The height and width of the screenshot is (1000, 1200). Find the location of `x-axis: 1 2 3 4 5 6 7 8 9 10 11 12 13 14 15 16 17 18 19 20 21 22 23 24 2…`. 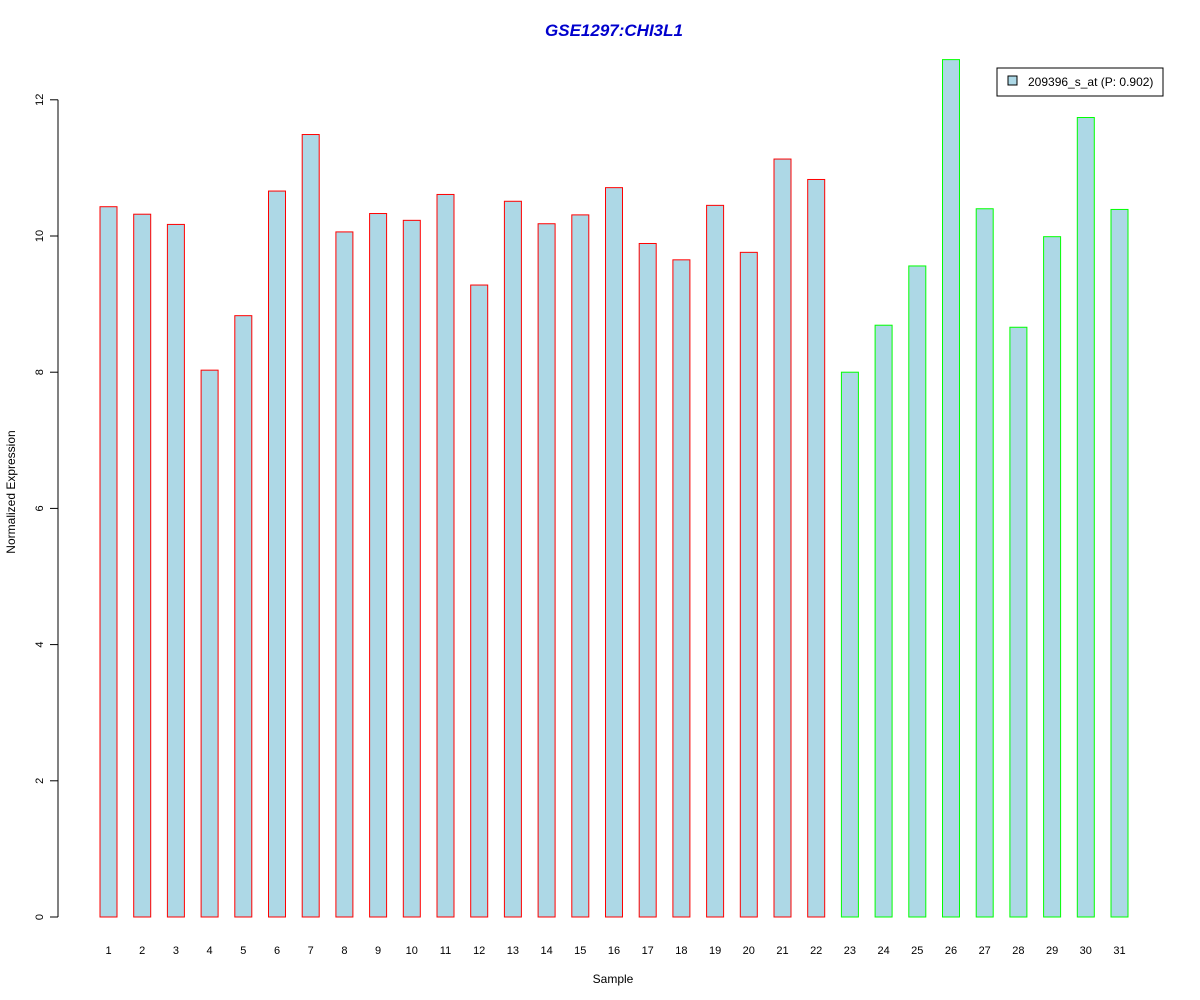

x-axis: 1 2 3 4 5 6 7 8 9 10 11 12 13 14 15 16 17 18 19 20 21 22 23 24 2… is located at coordinates (615, 951).